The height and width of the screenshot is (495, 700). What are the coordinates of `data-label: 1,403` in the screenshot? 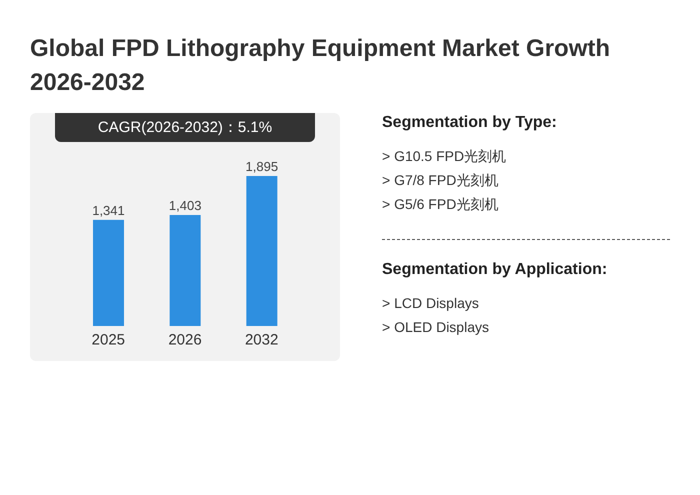 It's located at (185, 205).